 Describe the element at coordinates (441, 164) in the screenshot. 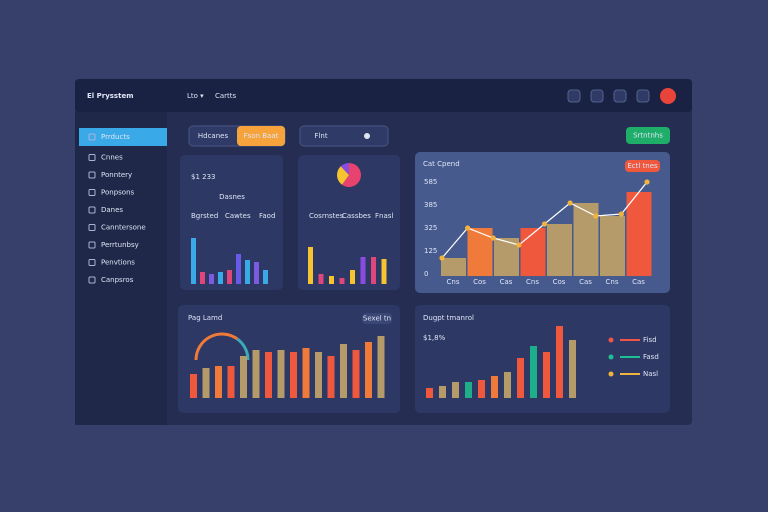

I see `card-title: Cat Cpend` at that location.